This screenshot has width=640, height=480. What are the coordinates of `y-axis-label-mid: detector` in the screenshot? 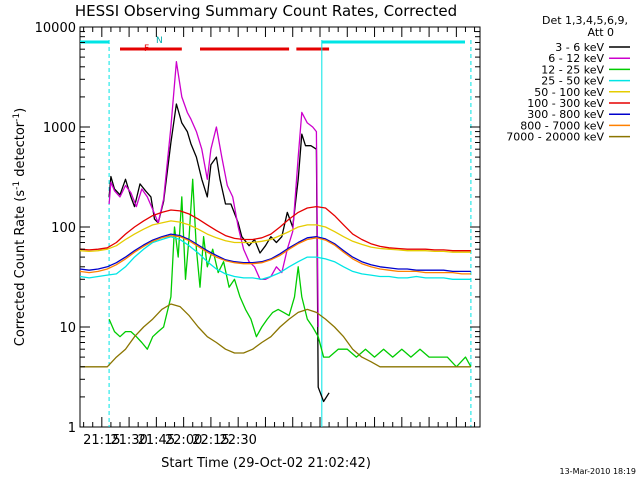 It's located at (20, 151).